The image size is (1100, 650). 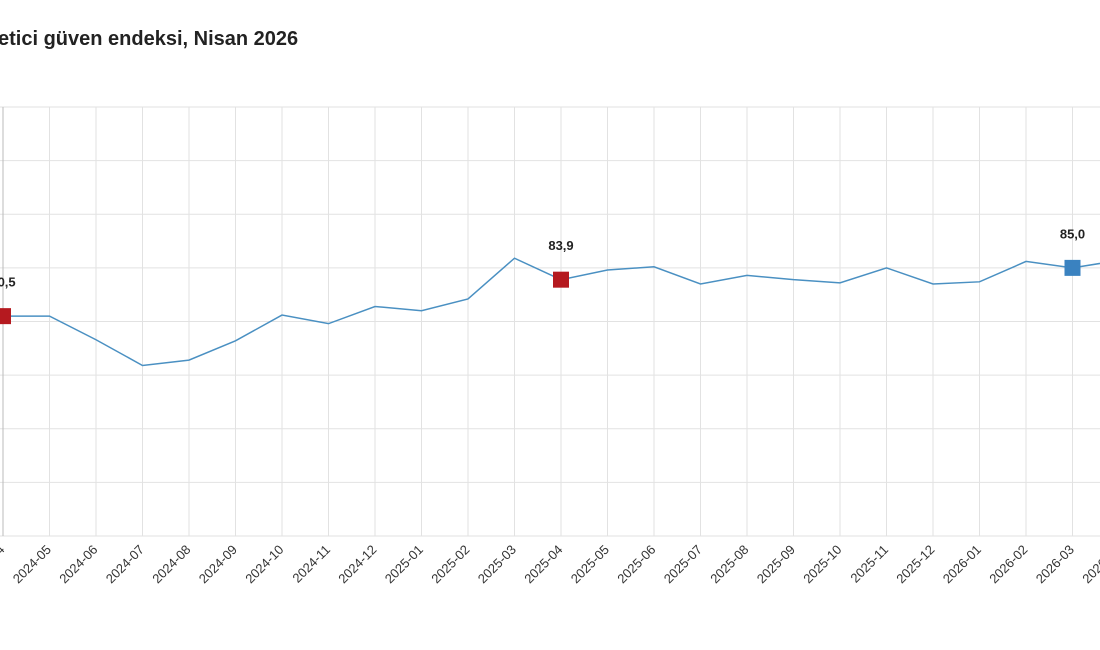 What do you see at coordinates (218, 564) in the screenshot?
I see `x-tick-label: 2024-09` at bounding box center [218, 564].